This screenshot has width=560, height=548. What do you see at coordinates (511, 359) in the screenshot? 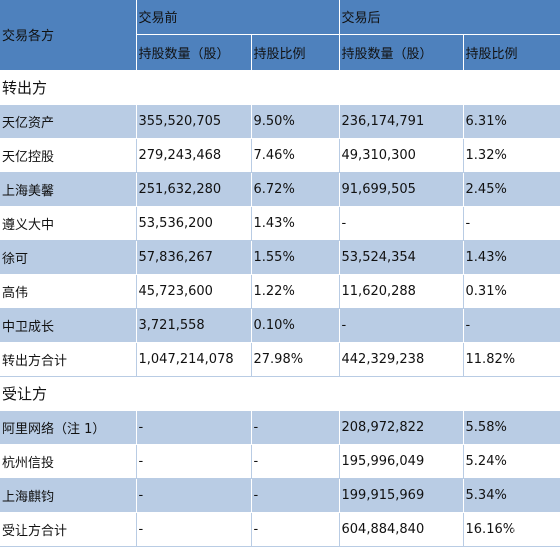
I see `after-ratio-cell: 11.82%` at bounding box center [511, 359].